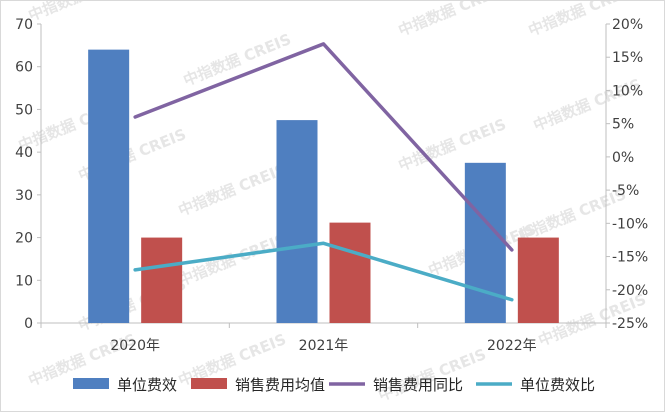 The width and height of the screenshot is (665, 415). Describe the element at coordinates (630, 258) in the screenshot. I see `right-tick-label: -15%` at that location.